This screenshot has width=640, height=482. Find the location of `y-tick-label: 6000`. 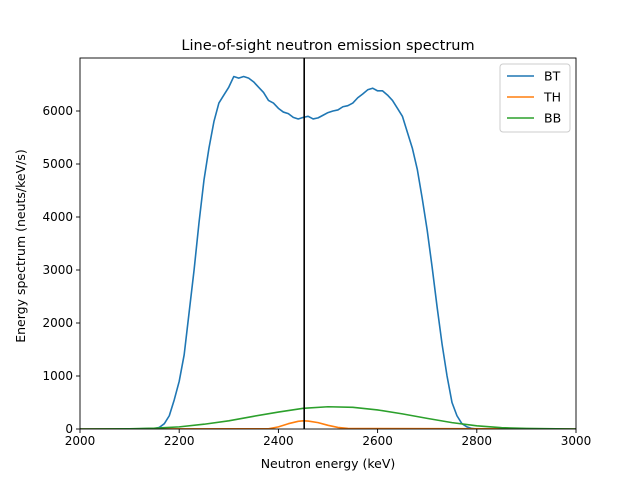

y-tick-label: 6000 is located at coordinates (57, 111).